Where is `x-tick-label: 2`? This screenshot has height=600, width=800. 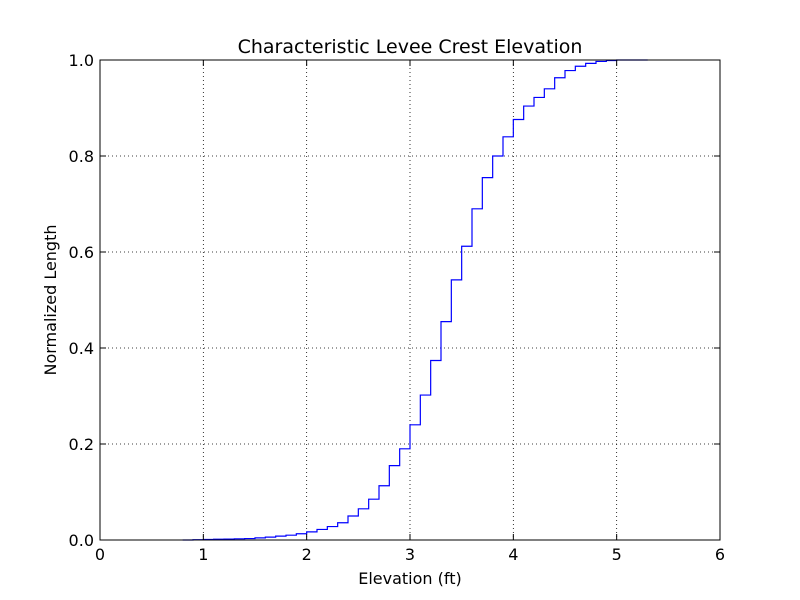 x-tick-label: 2 is located at coordinates (307, 554).